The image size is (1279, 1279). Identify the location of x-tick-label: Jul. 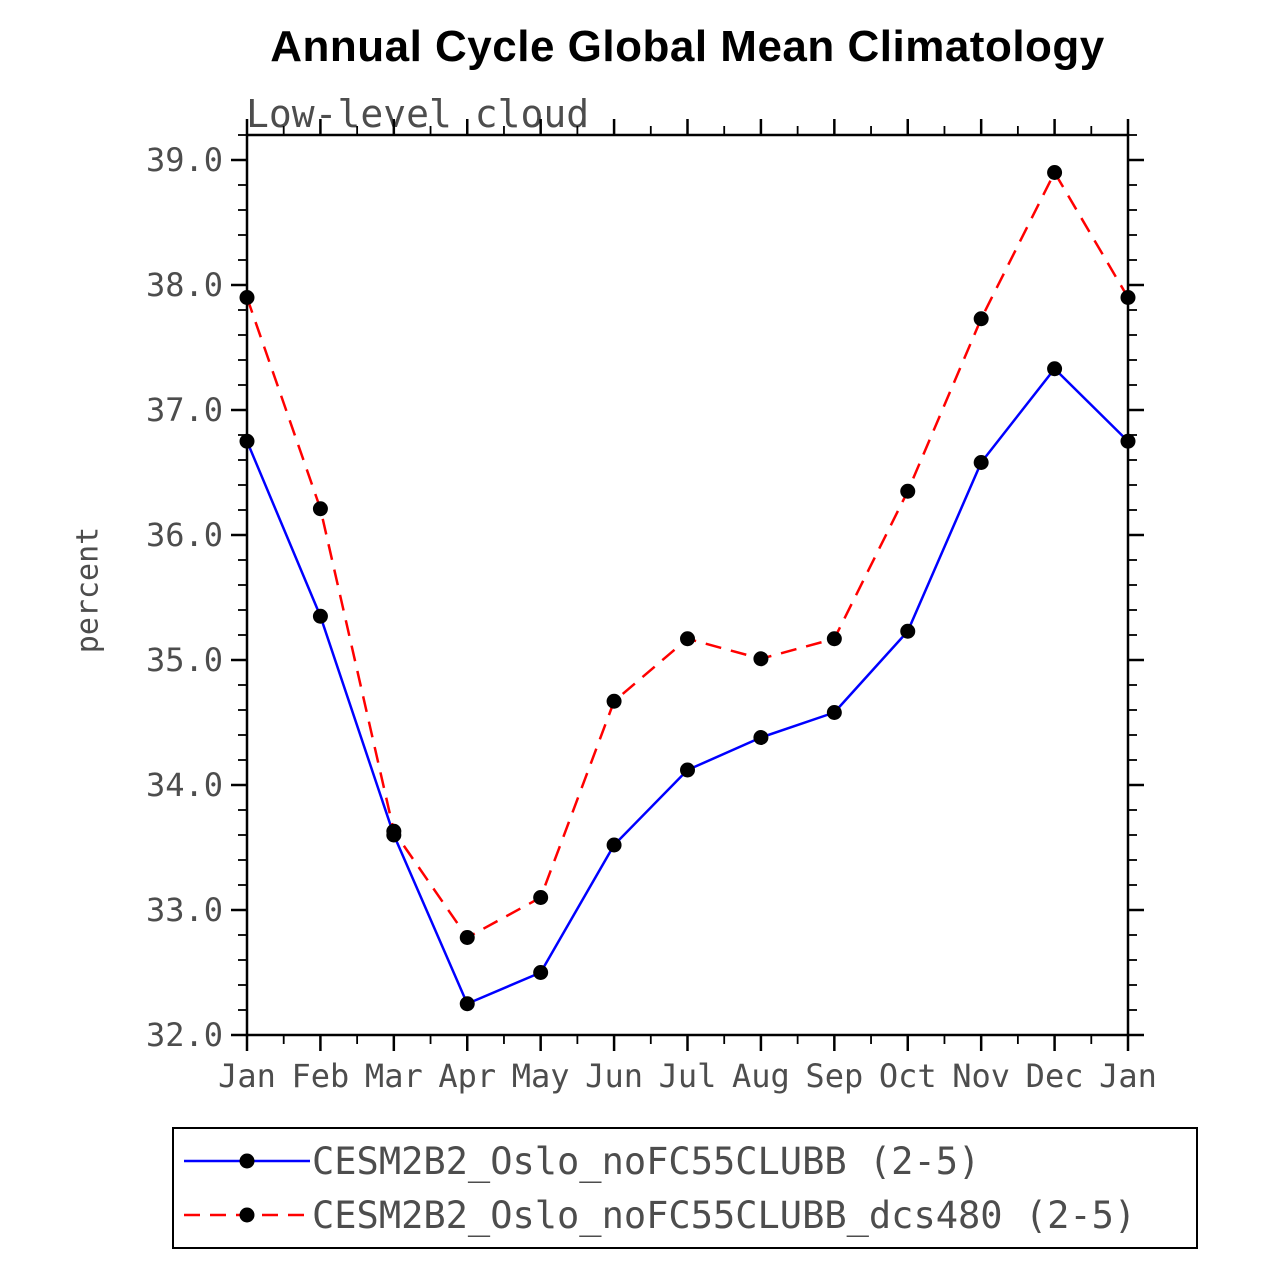
(688, 1076).